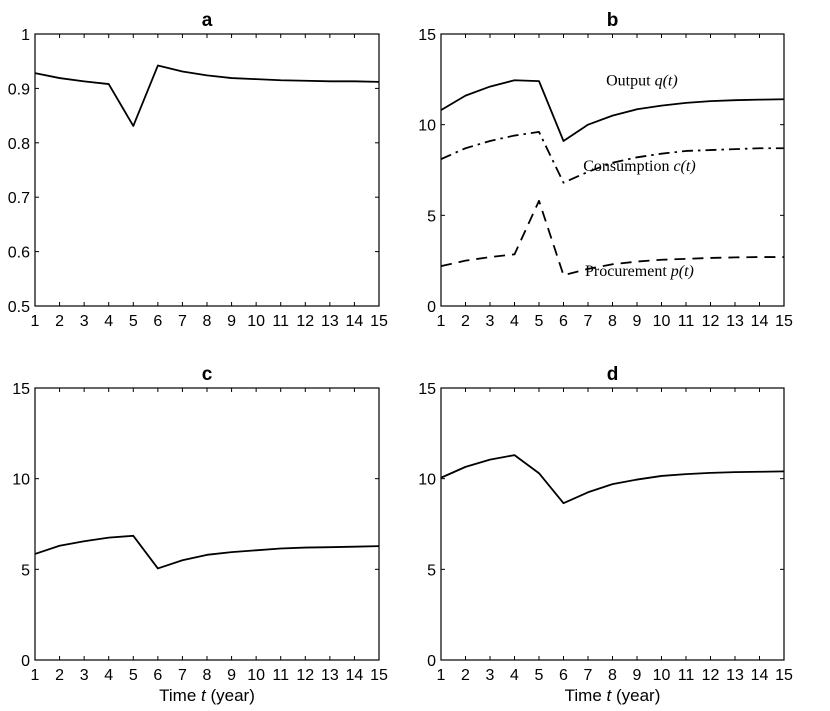 This screenshot has height=711, width=830. I want to click on series-line-procurement-p-t, so click(612, 238).